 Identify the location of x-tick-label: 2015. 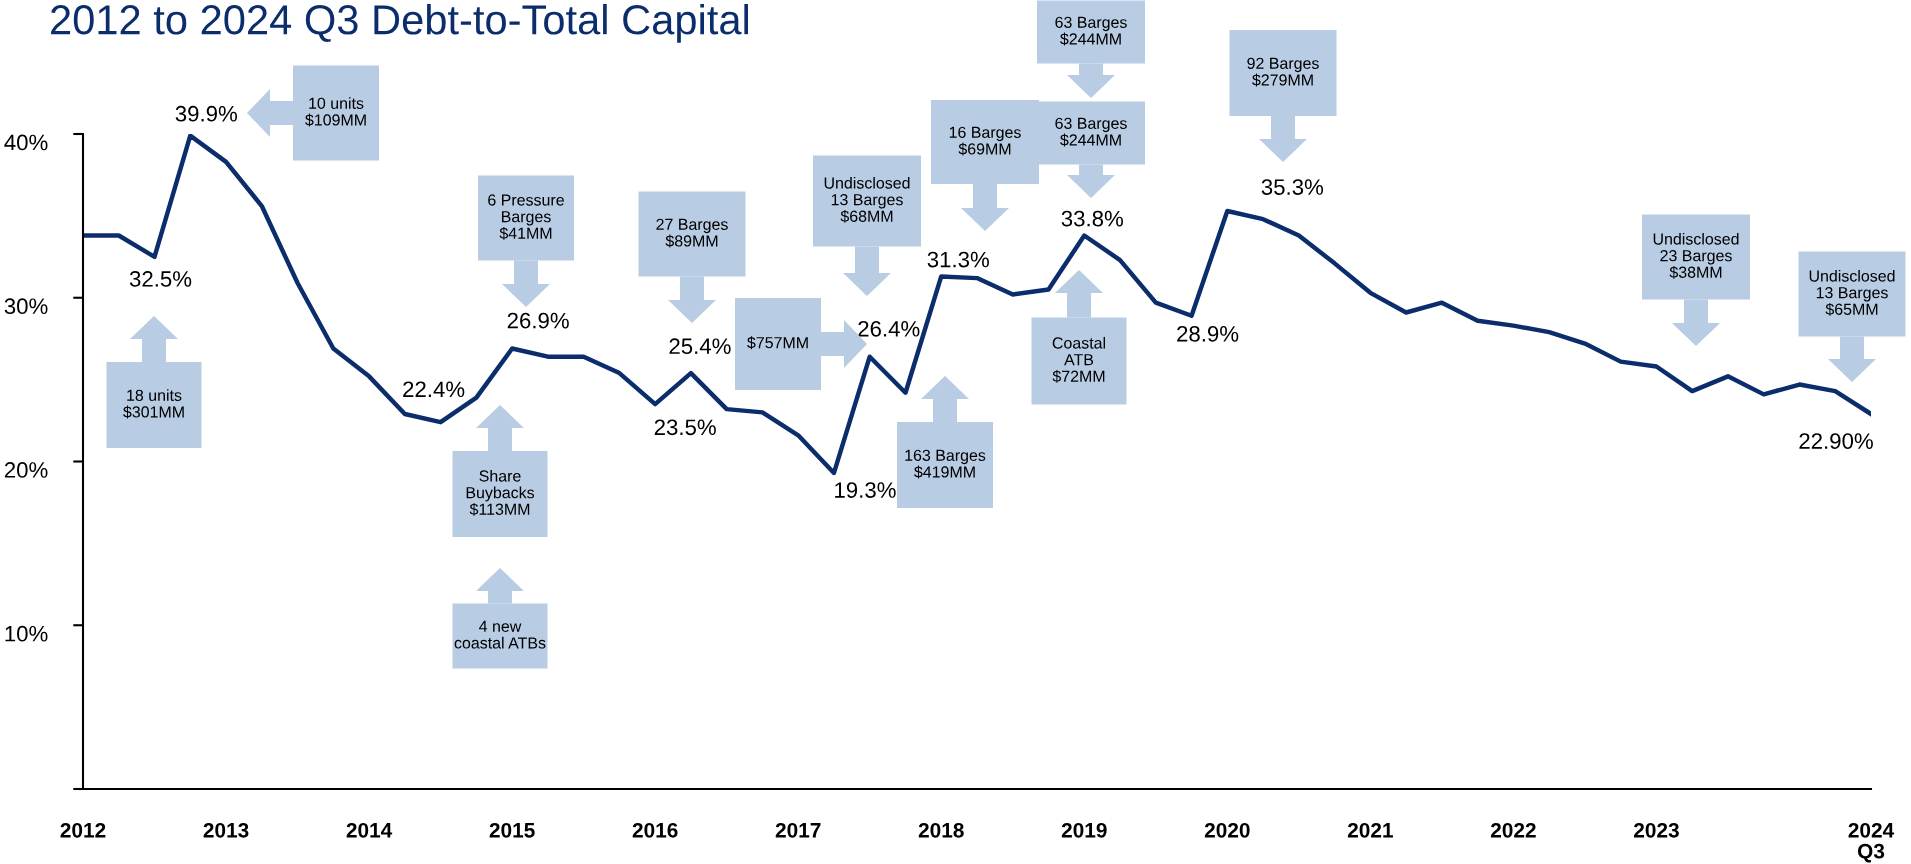
(512, 830).